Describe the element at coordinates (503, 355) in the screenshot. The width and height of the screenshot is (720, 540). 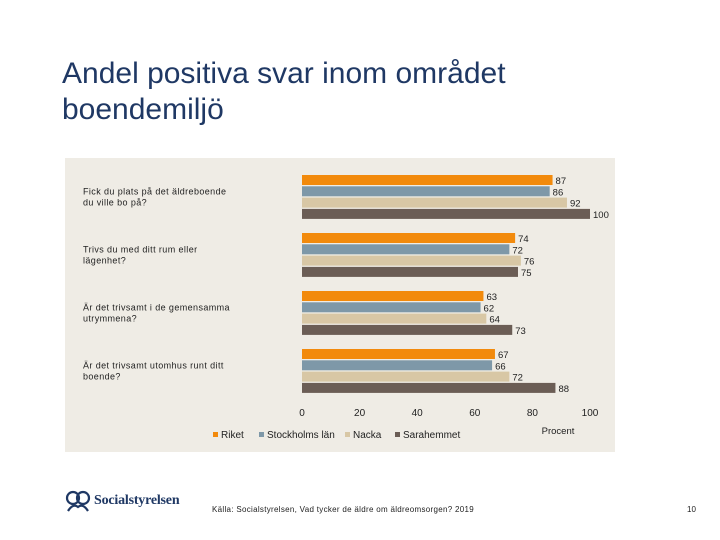
I see `data-label: 67` at that location.